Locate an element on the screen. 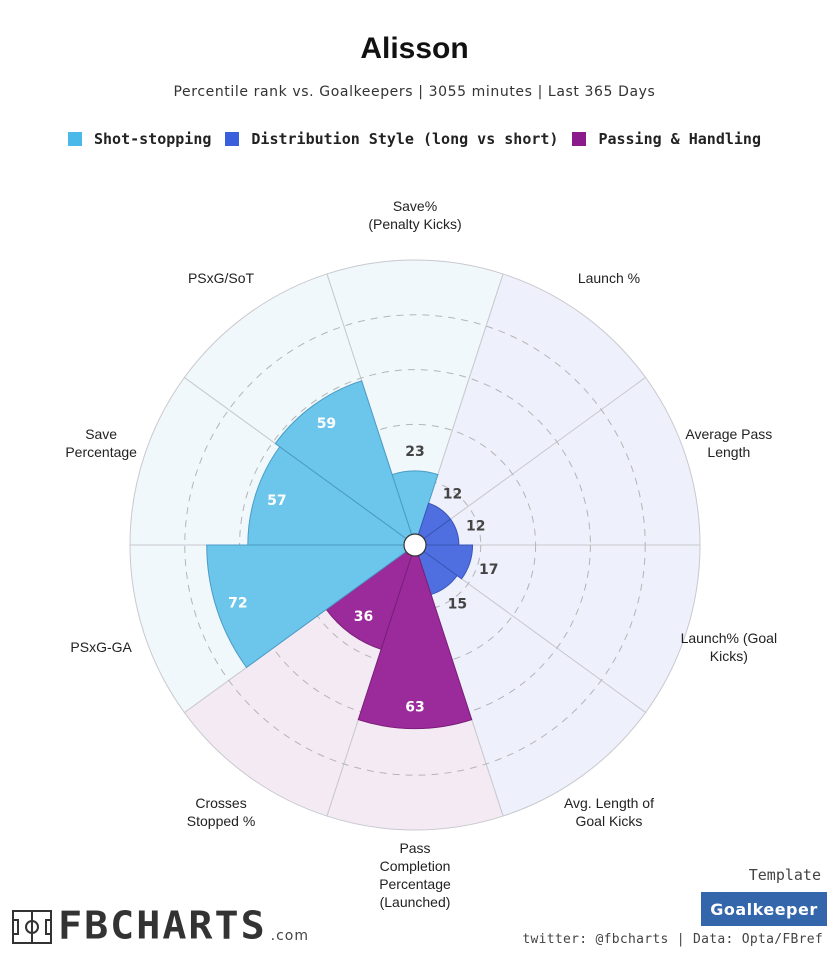 The width and height of the screenshot is (829, 954). legend-item-distribution: Distribution Style (long vs short) is located at coordinates (391, 139).